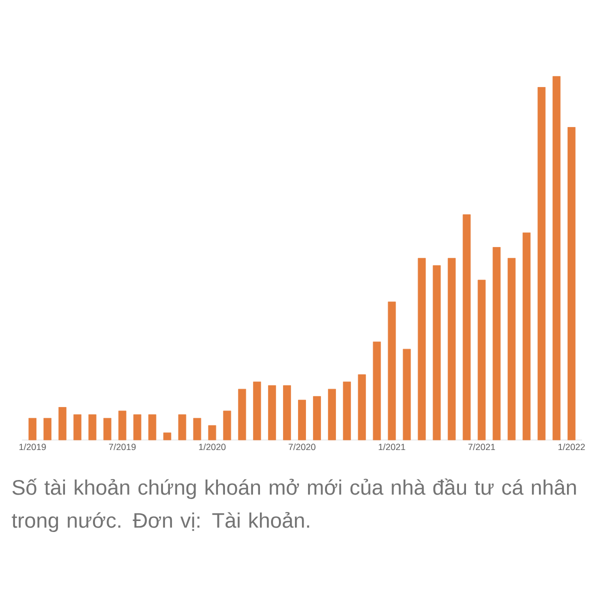 The height and width of the screenshot is (600, 600). I want to click on text: Số tài khoản chứng khoán mở mới của nhà đầu tư cá nhân trong nước. Đơn vị: Tài khoản., so click(294, 505).